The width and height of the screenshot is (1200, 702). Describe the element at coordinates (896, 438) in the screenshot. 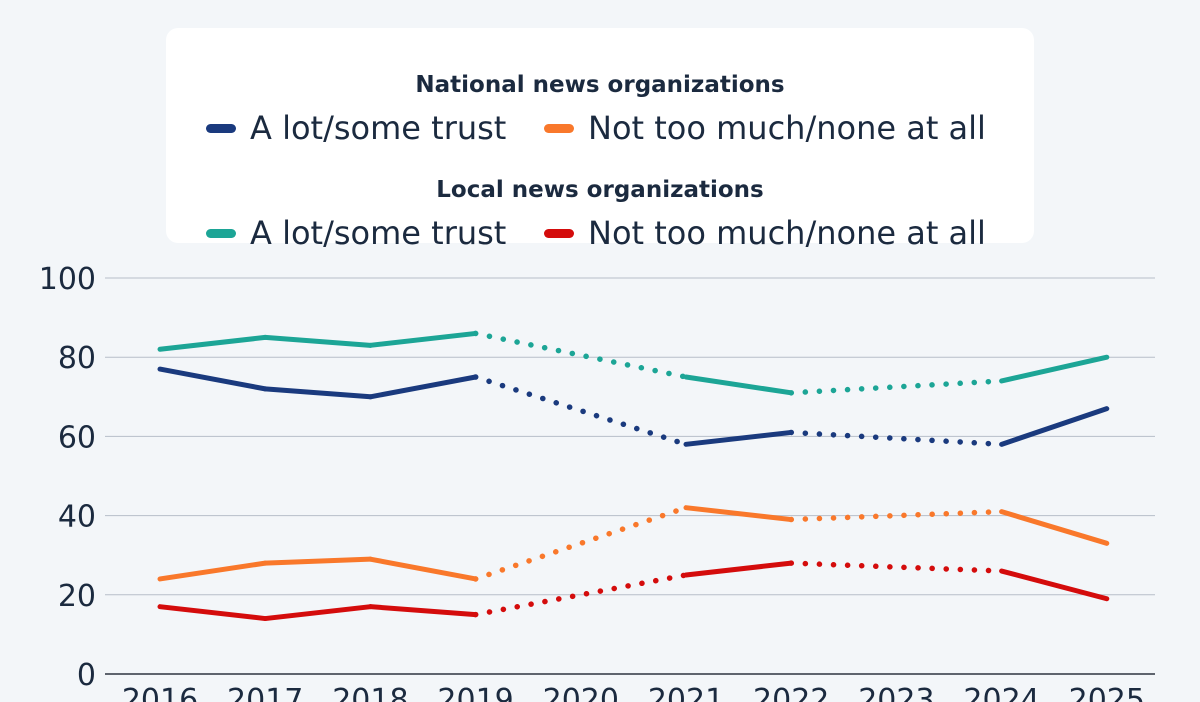

I see `series-national-trust-segment-2022-2024` at that location.